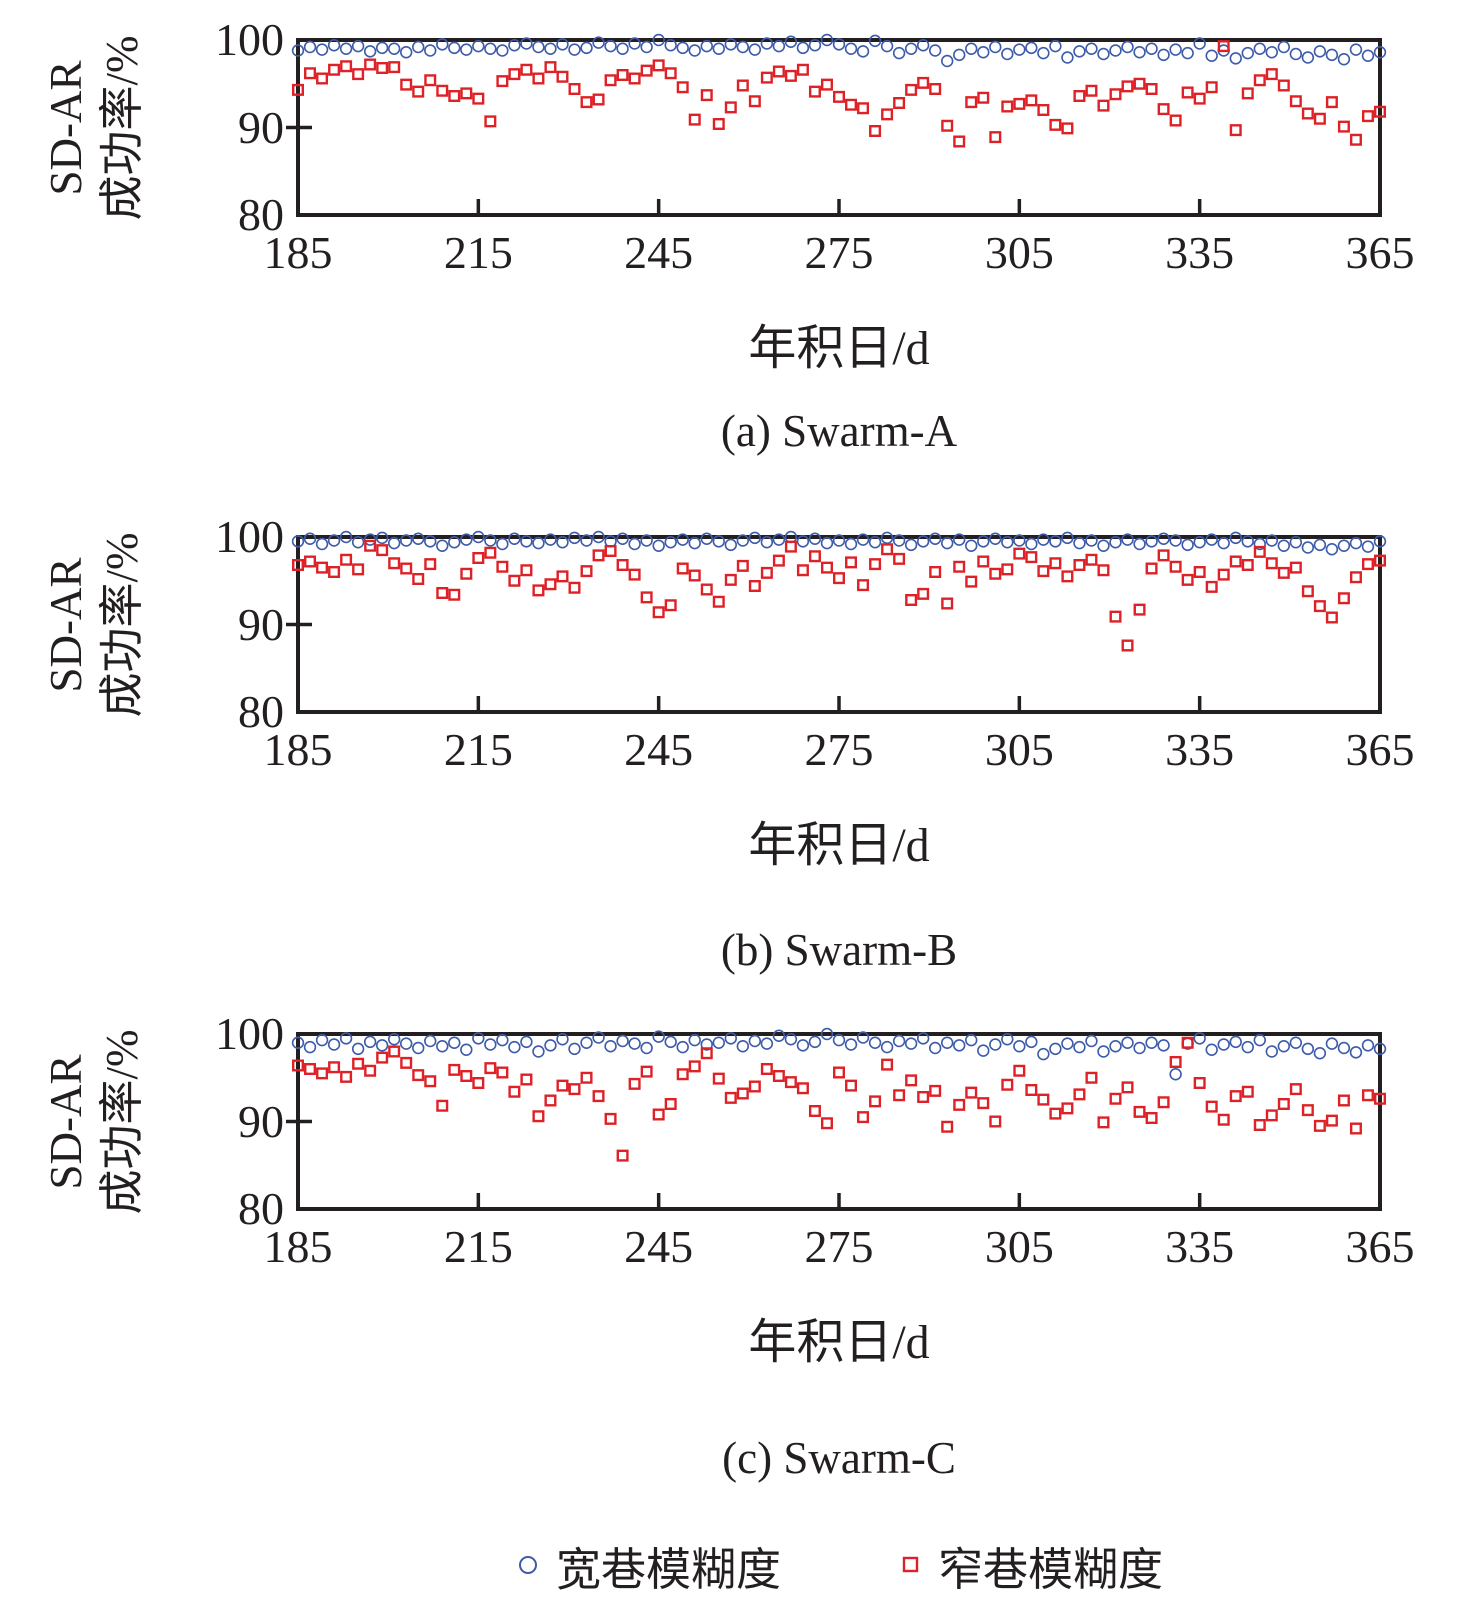 This screenshot has width=1476, height=1598. What do you see at coordinates (1200, 252) in the screenshot?
I see `x-tick-label: 335` at bounding box center [1200, 252].